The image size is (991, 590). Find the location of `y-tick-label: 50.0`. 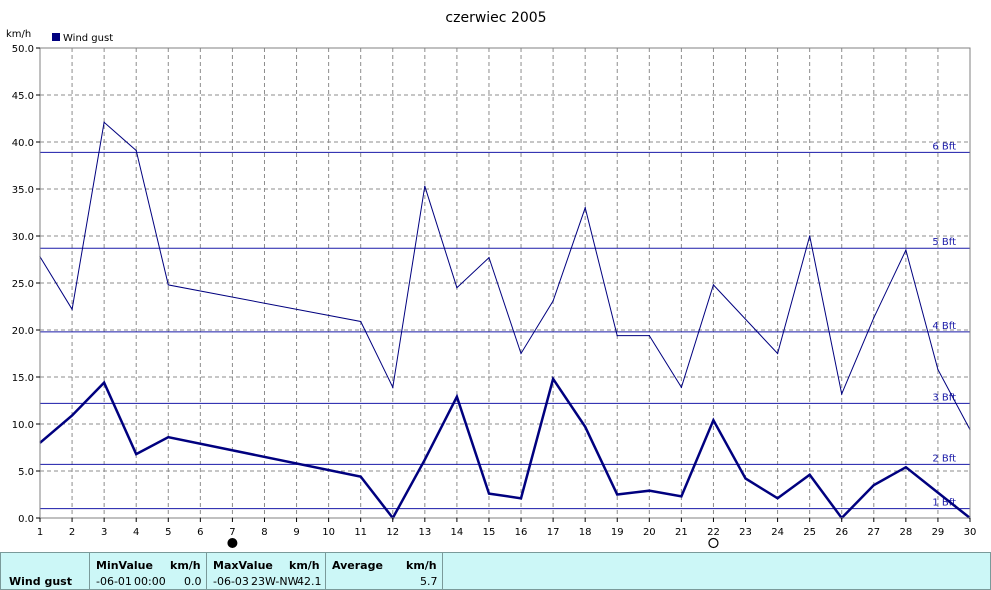

y-tick-label: 50.0 is located at coordinates (23, 49).